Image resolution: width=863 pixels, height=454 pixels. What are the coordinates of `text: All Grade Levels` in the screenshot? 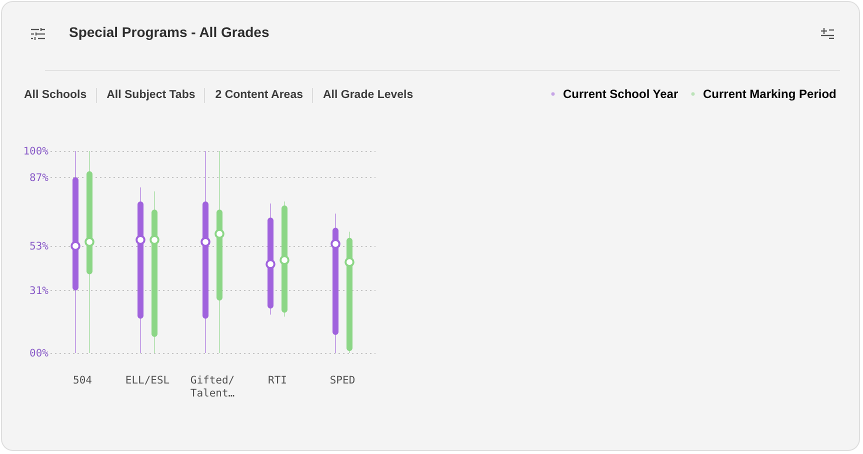 It's located at (363, 95).